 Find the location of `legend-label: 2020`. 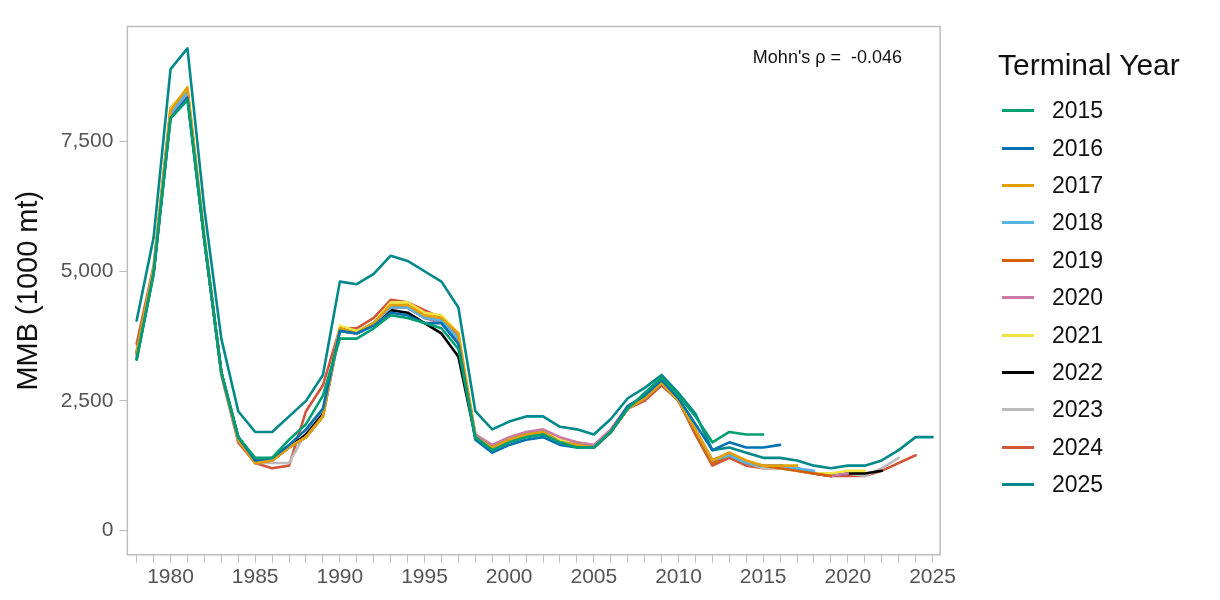

legend-label: 2020 is located at coordinates (1078, 298).